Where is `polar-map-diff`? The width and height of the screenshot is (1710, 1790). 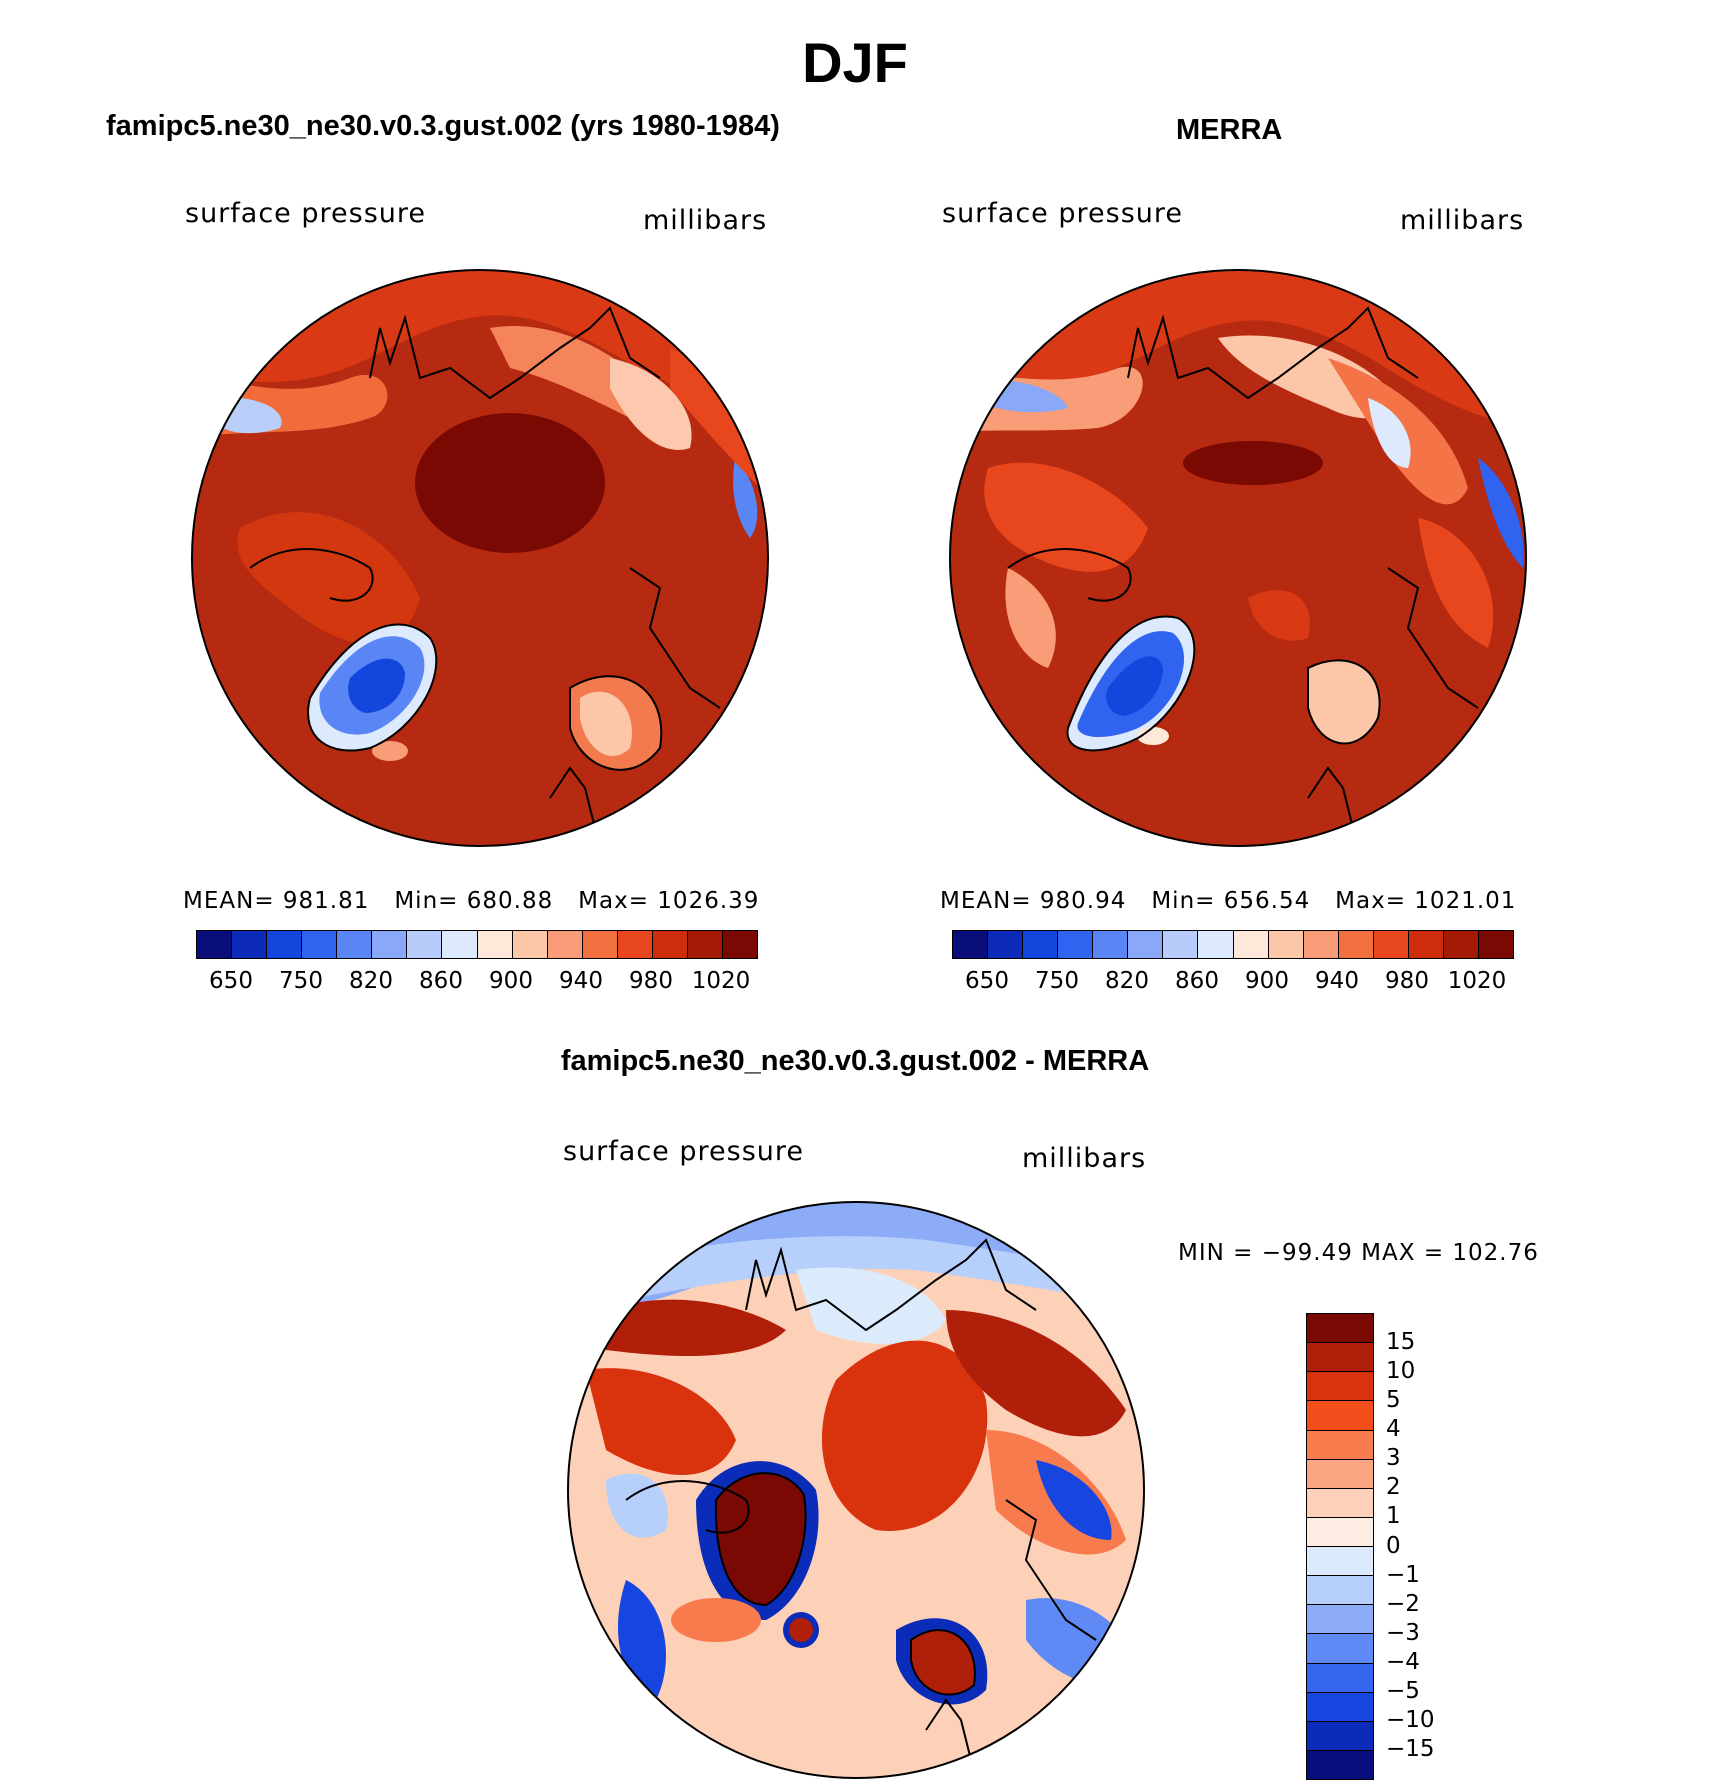 polar-map-diff is located at coordinates (856, 1490).